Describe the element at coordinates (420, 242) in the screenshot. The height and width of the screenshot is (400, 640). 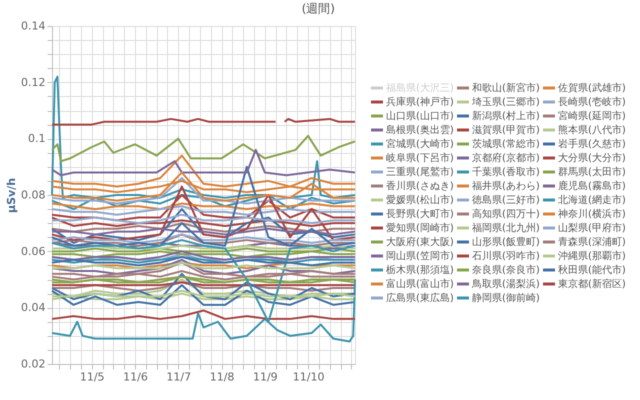
I see `legend-label: 大阪府(東大阪)` at that location.